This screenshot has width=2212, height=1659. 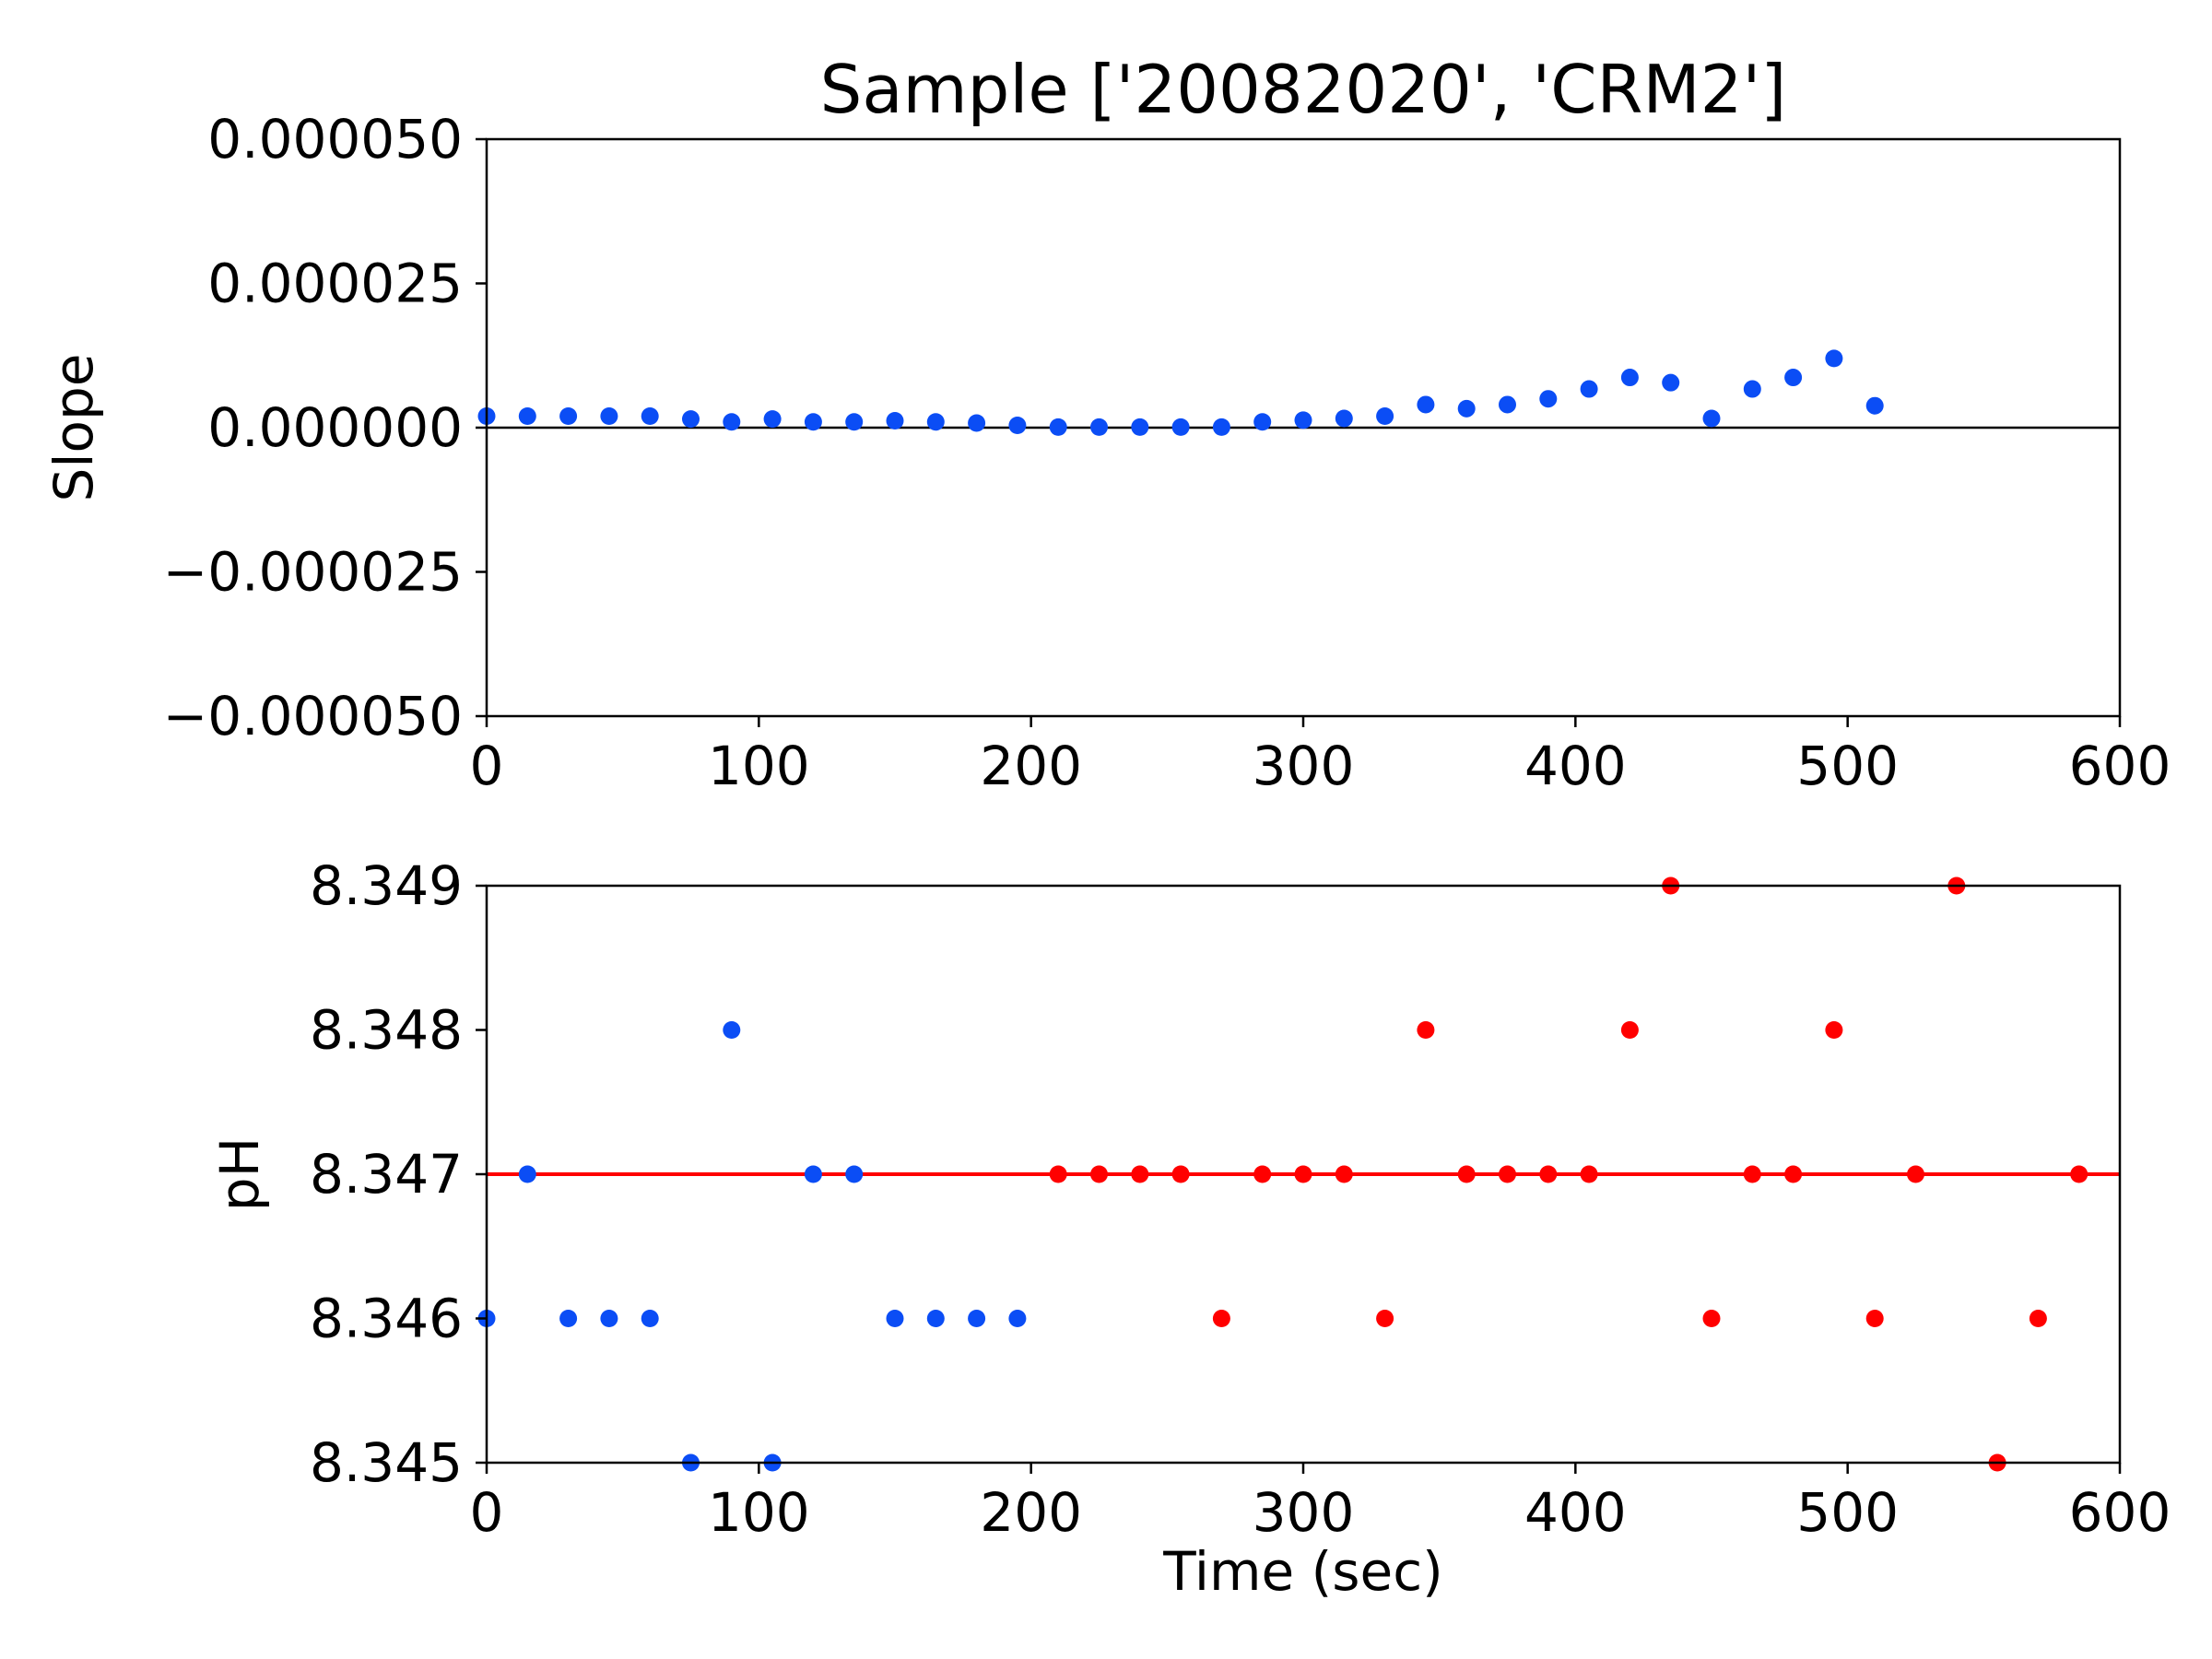 I want to click on chart-title: Sample ['20082020', 'CRM2'], so click(x=1303, y=89).